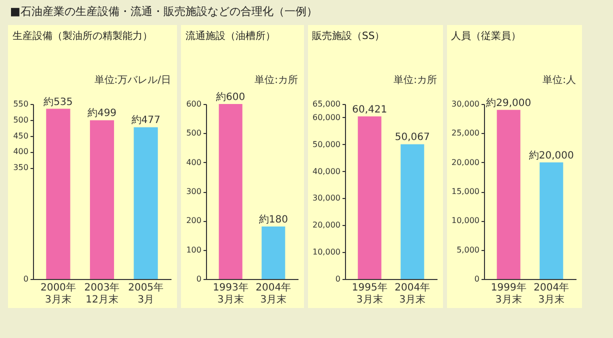  I want to click on y-tick-label: 350, so click(20, 167).